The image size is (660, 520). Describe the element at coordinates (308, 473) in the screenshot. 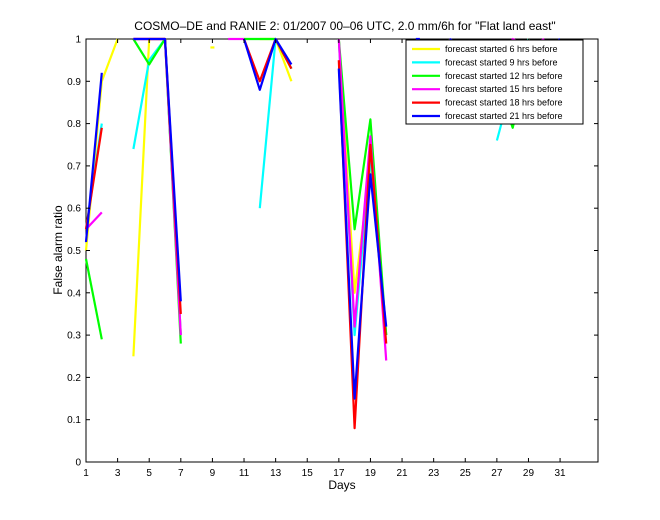

I see `x-tick-label: 15` at that location.